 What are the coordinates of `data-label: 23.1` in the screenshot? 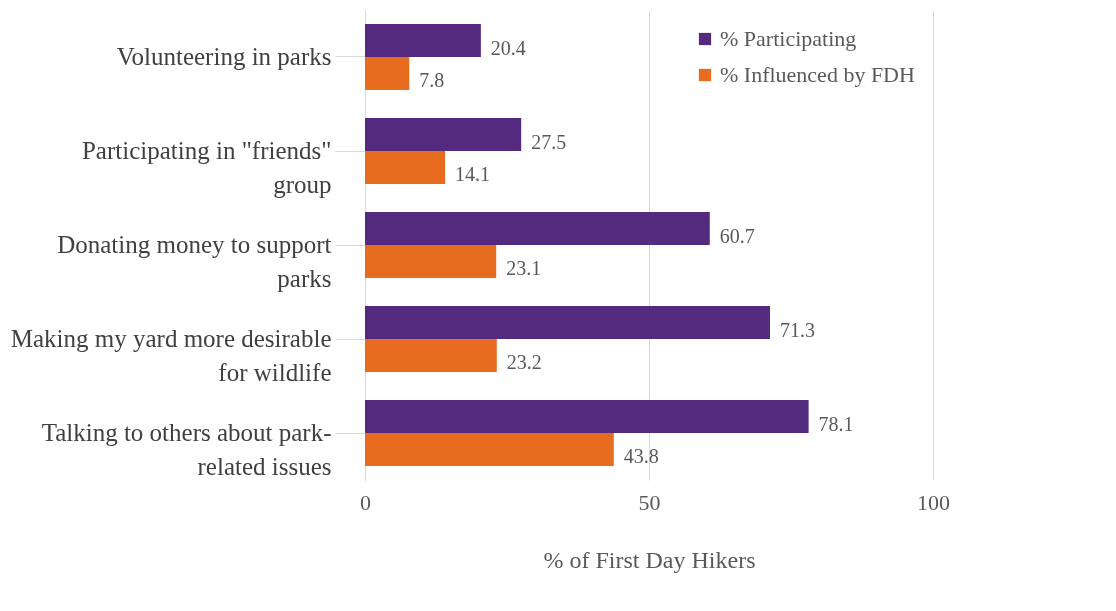 It's located at (524, 268).